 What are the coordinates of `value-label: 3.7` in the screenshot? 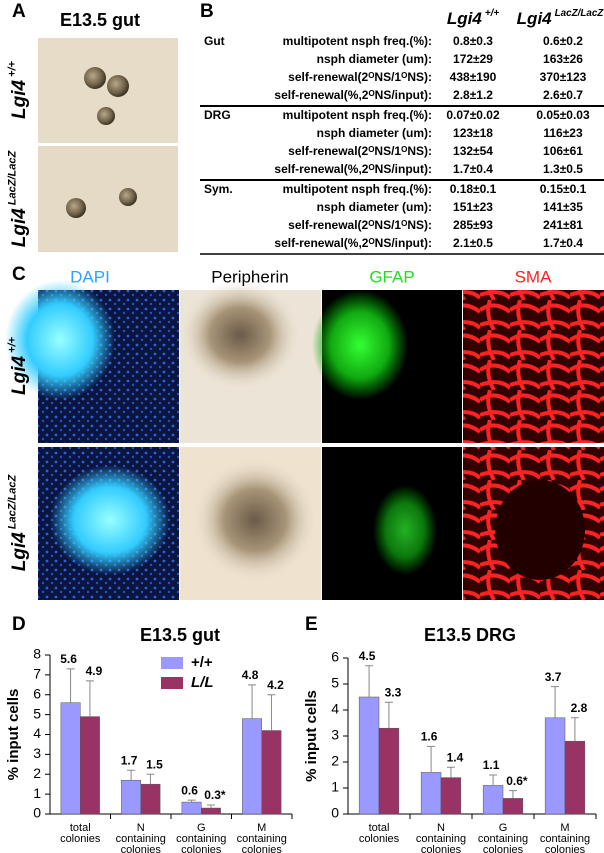 It's located at (553, 677).